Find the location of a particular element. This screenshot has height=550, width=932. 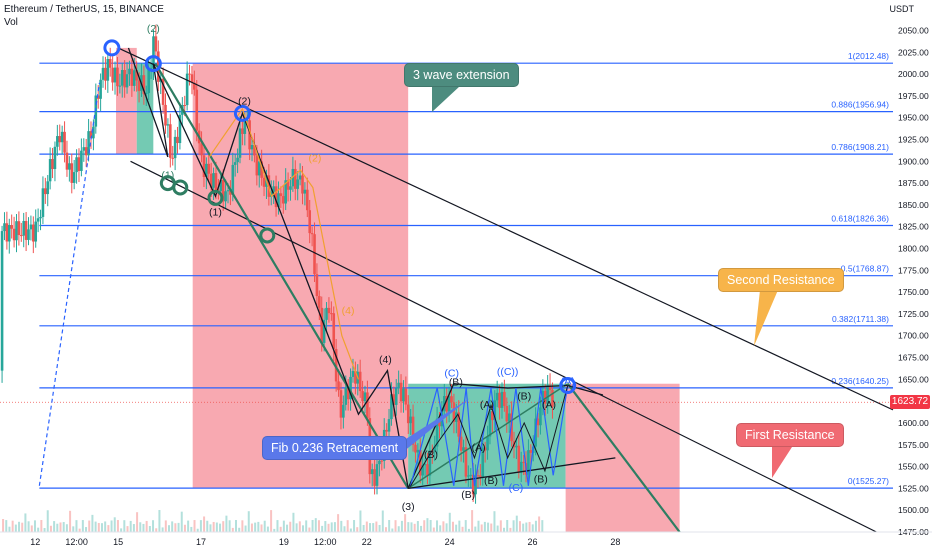

wave-label: (C) is located at coordinates (451, 374).